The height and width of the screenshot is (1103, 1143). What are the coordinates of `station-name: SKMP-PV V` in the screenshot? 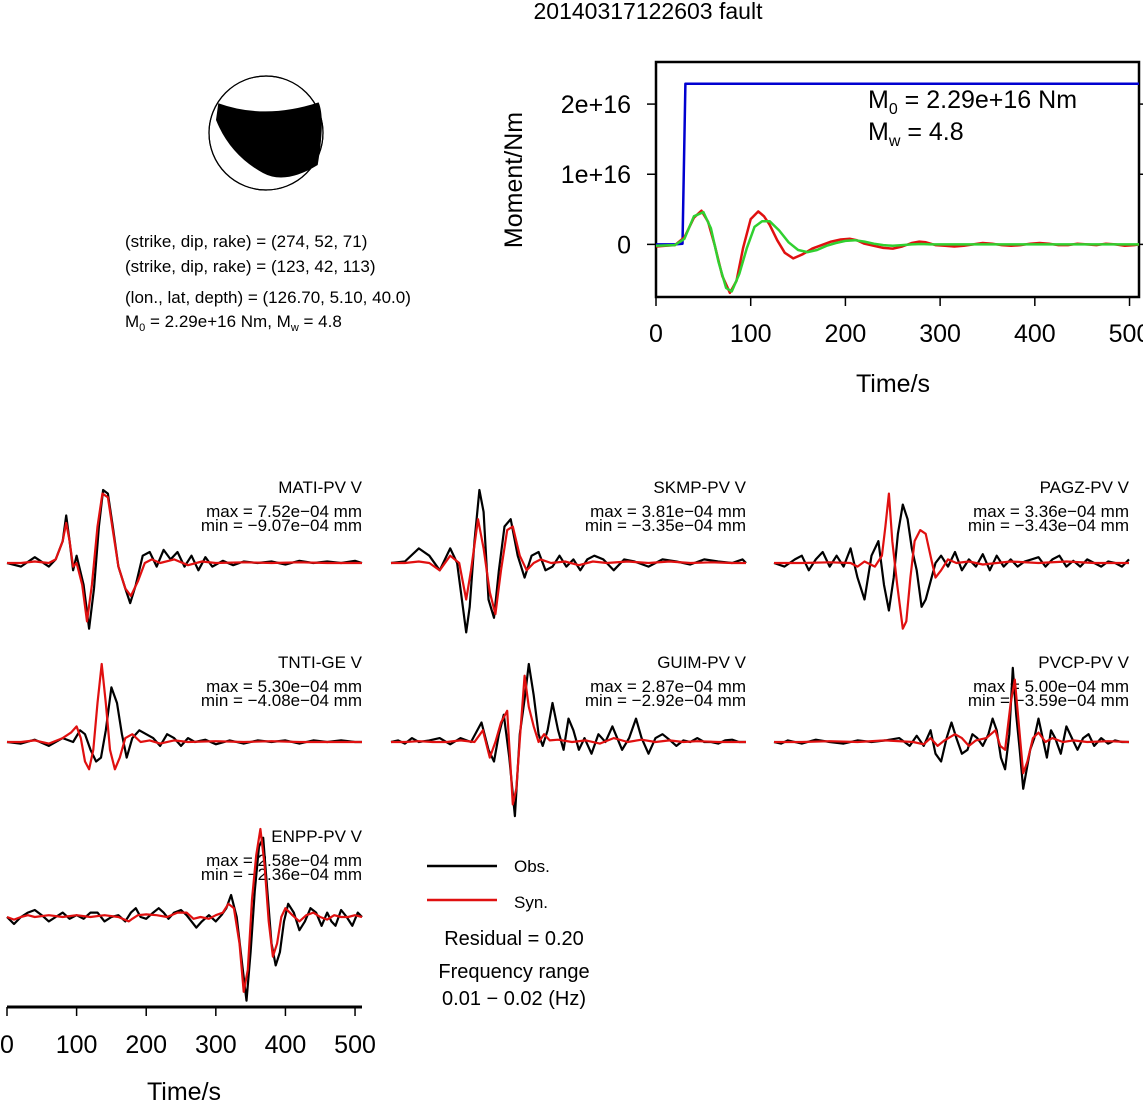 It's located at (699, 487).